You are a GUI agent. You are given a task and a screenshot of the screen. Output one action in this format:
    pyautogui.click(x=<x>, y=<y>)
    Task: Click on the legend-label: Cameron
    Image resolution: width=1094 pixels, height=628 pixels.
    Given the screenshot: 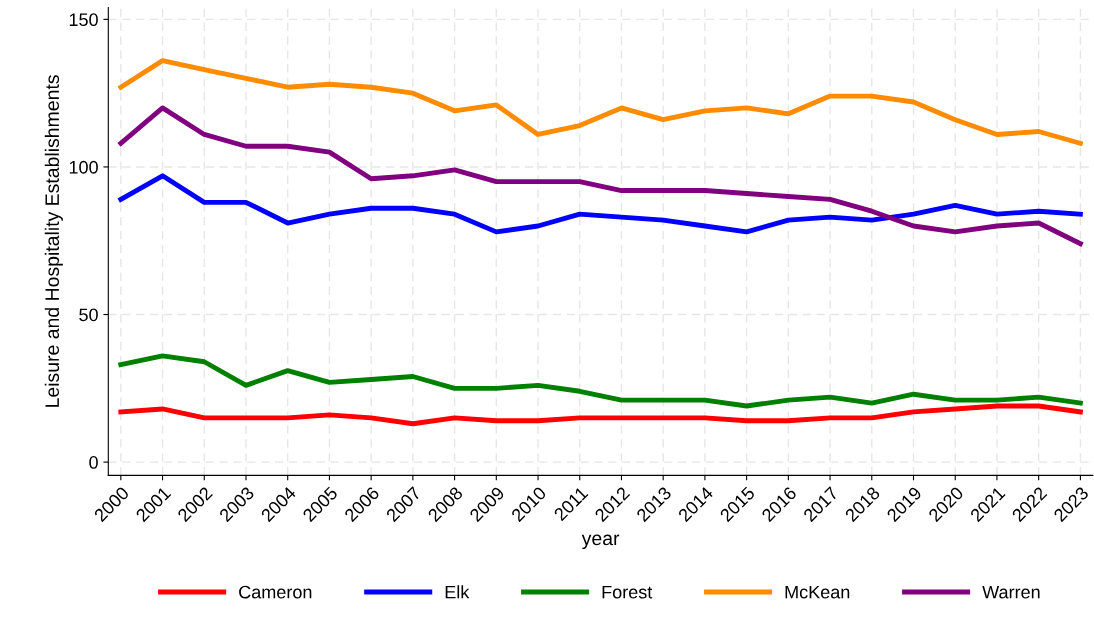 What is the action you would take?
    pyautogui.click(x=275, y=592)
    